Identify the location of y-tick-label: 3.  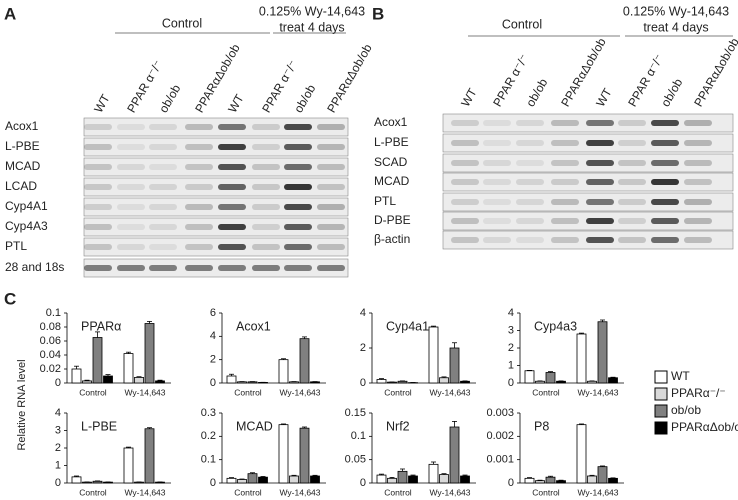
(511, 330).